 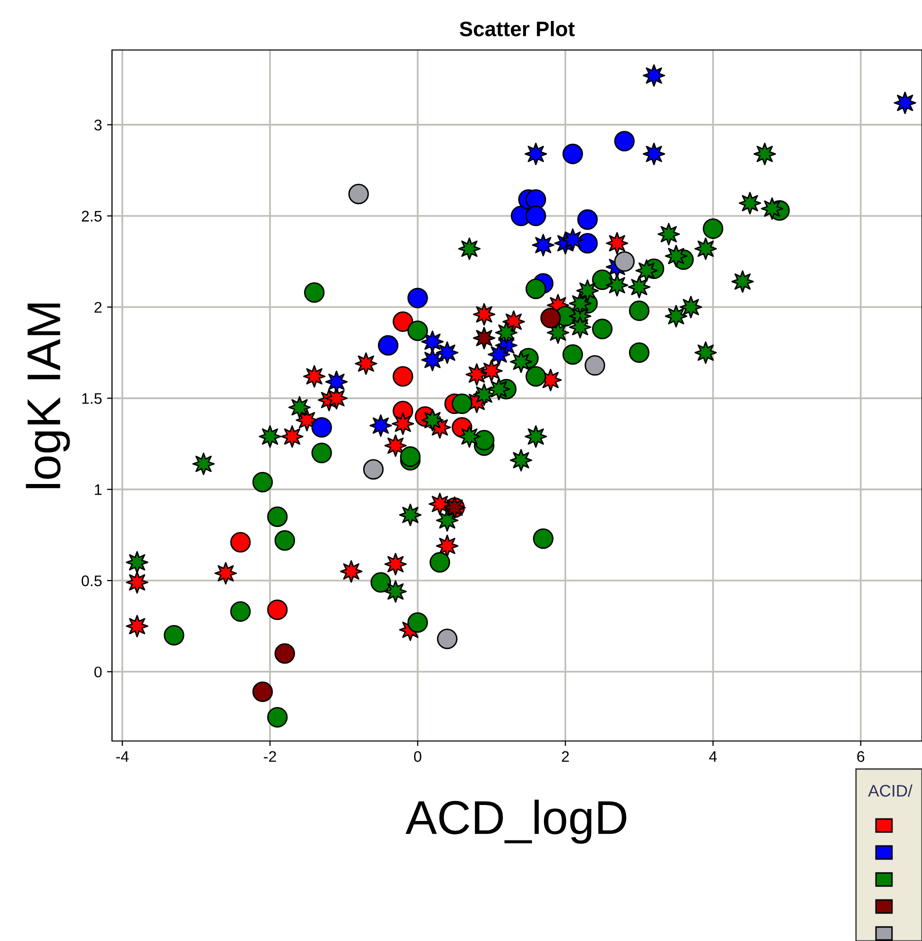 What do you see at coordinates (890, 790) in the screenshot?
I see `text: ACID/` at bounding box center [890, 790].